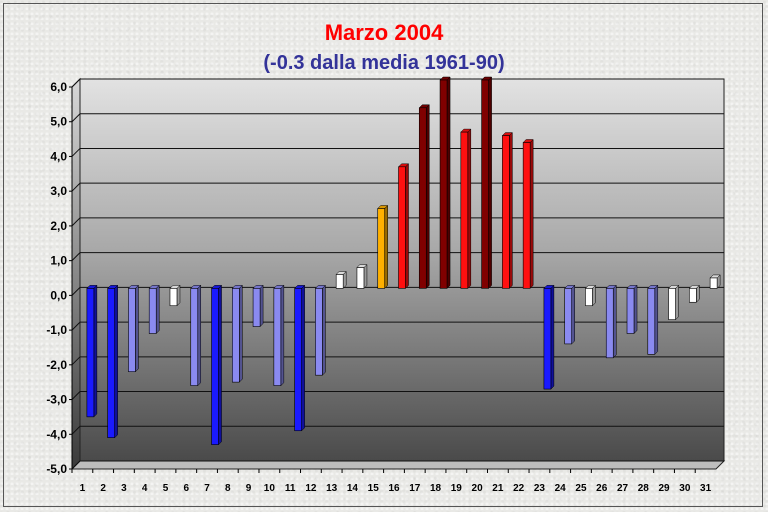 This screenshot has height=512, width=768. What do you see at coordinates (394, 488) in the screenshot?
I see `x-tick-label: 16` at bounding box center [394, 488].